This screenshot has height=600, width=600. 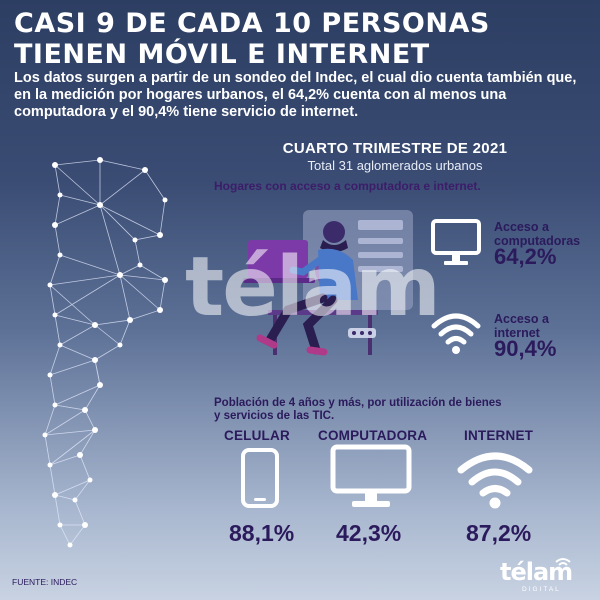 What do you see at coordinates (296, 319) in the screenshot?
I see `person-leg` at bounding box center [296, 319].